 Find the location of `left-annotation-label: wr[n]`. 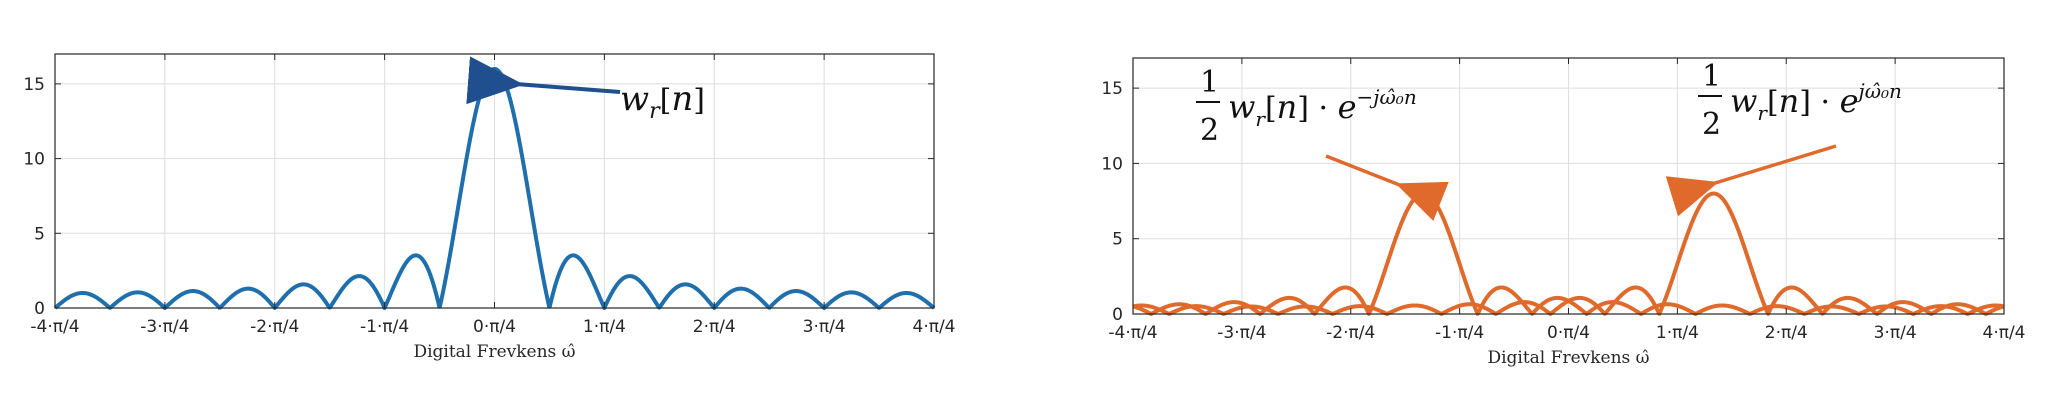

left-annotation-label: wr[n] is located at coordinates (662, 101).